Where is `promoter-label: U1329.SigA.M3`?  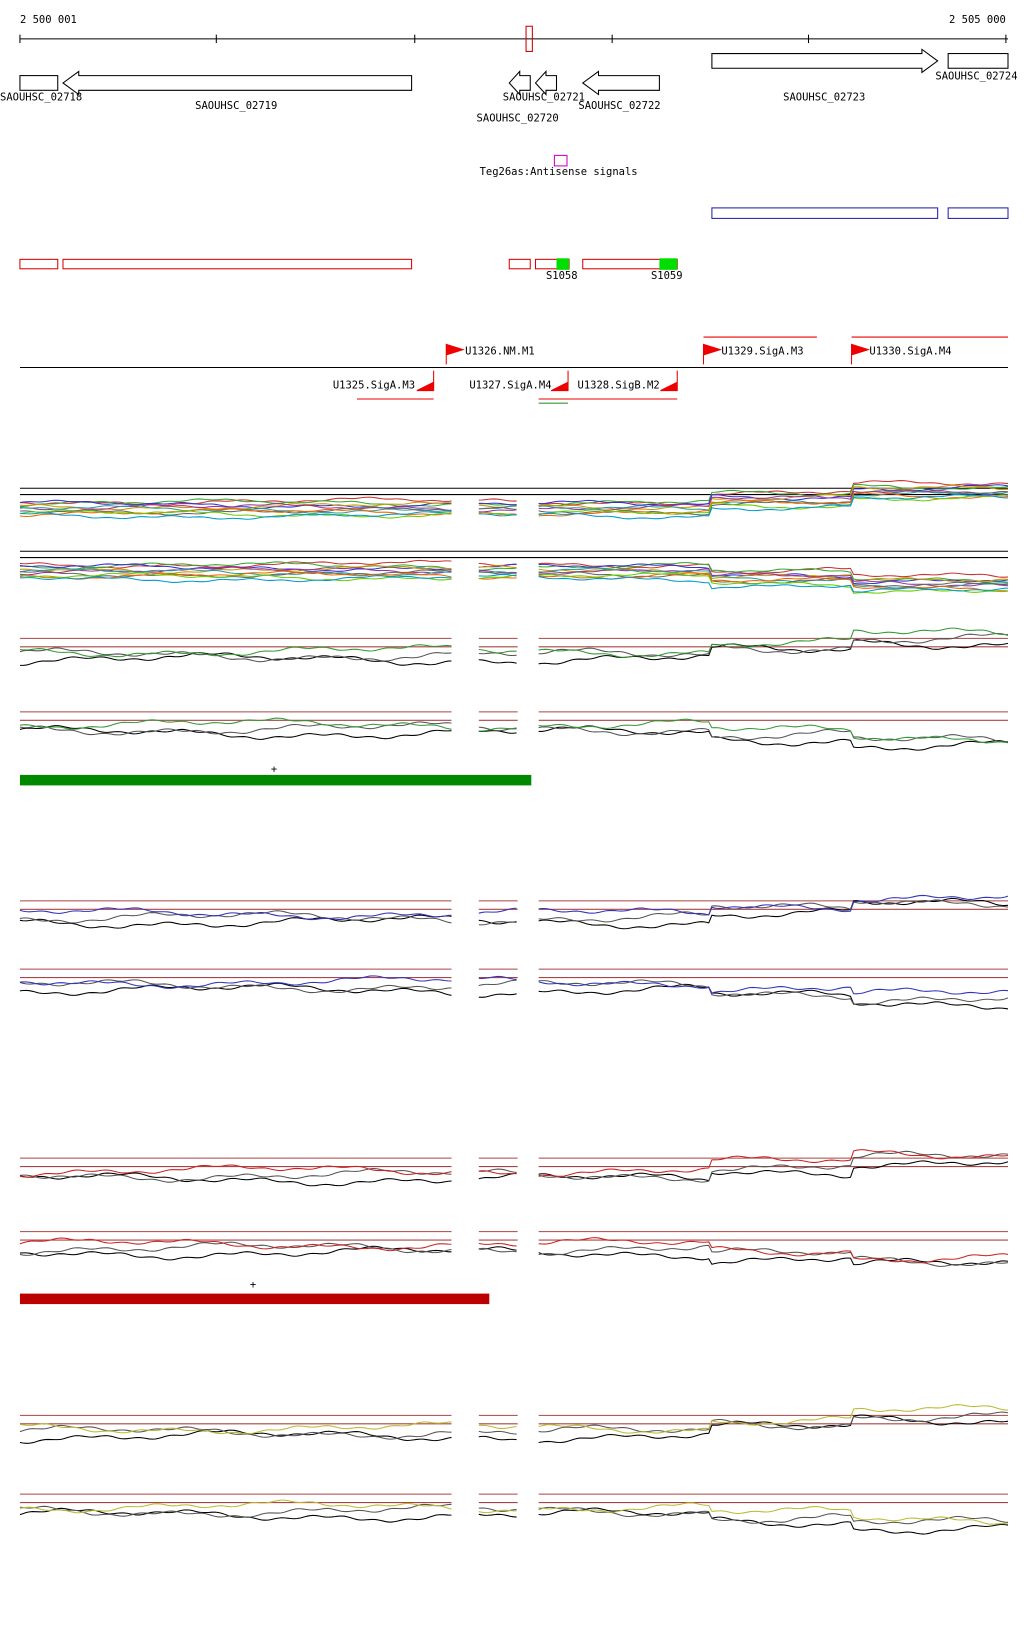
promoter-label: U1329.SigA.M3 is located at coordinates (762, 352).